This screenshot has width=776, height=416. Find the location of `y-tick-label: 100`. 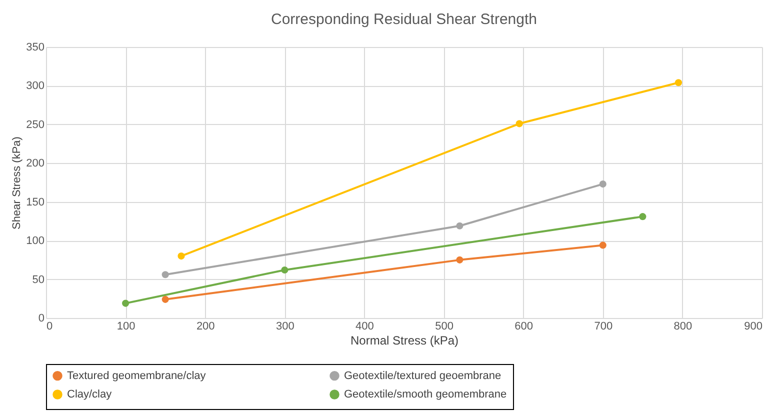

y-tick-label: 100 is located at coordinates (35, 241).